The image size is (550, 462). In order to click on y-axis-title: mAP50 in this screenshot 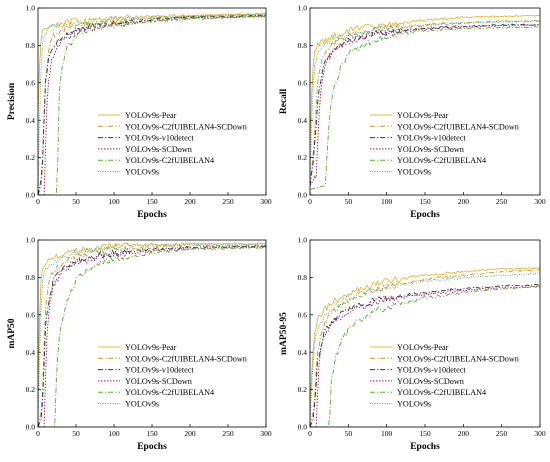, I will do `click(12, 333)`.